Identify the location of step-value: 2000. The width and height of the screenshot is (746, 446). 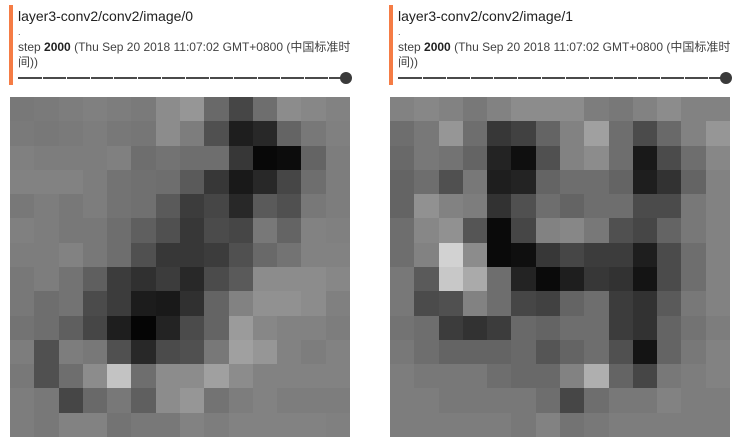
(57, 47).